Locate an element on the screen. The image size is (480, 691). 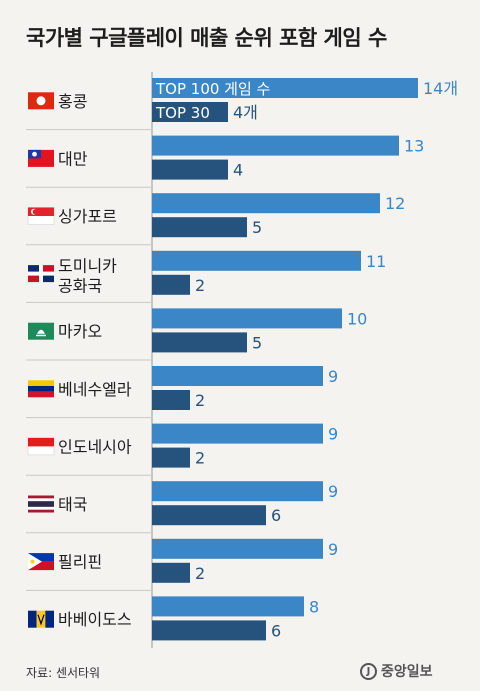
value-label-top30: 4 is located at coordinates (238, 170).